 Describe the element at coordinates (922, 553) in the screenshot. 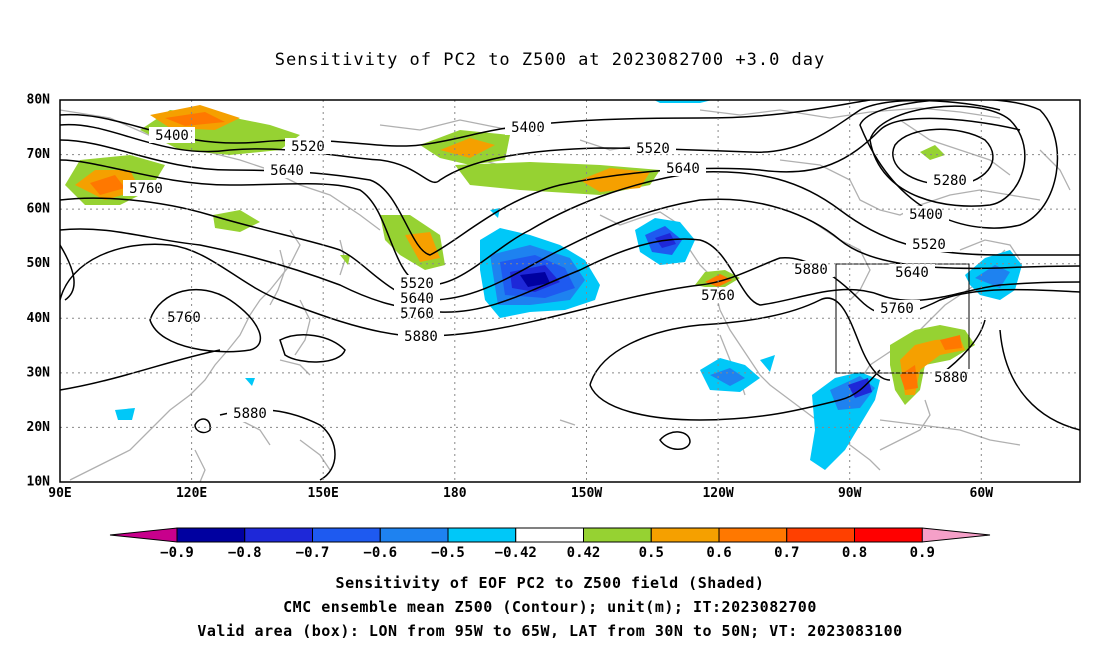

I see `colorbar-tick-label: 0.9` at that location.